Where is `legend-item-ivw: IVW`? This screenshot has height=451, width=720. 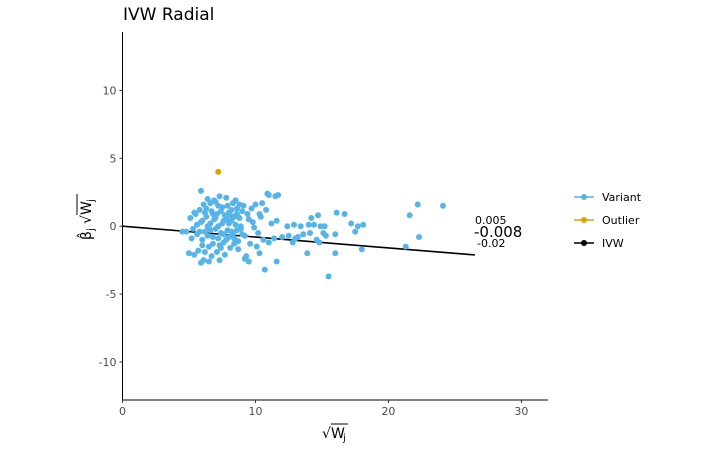 legend-item-ivw: IVW is located at coordinates (599, 243).